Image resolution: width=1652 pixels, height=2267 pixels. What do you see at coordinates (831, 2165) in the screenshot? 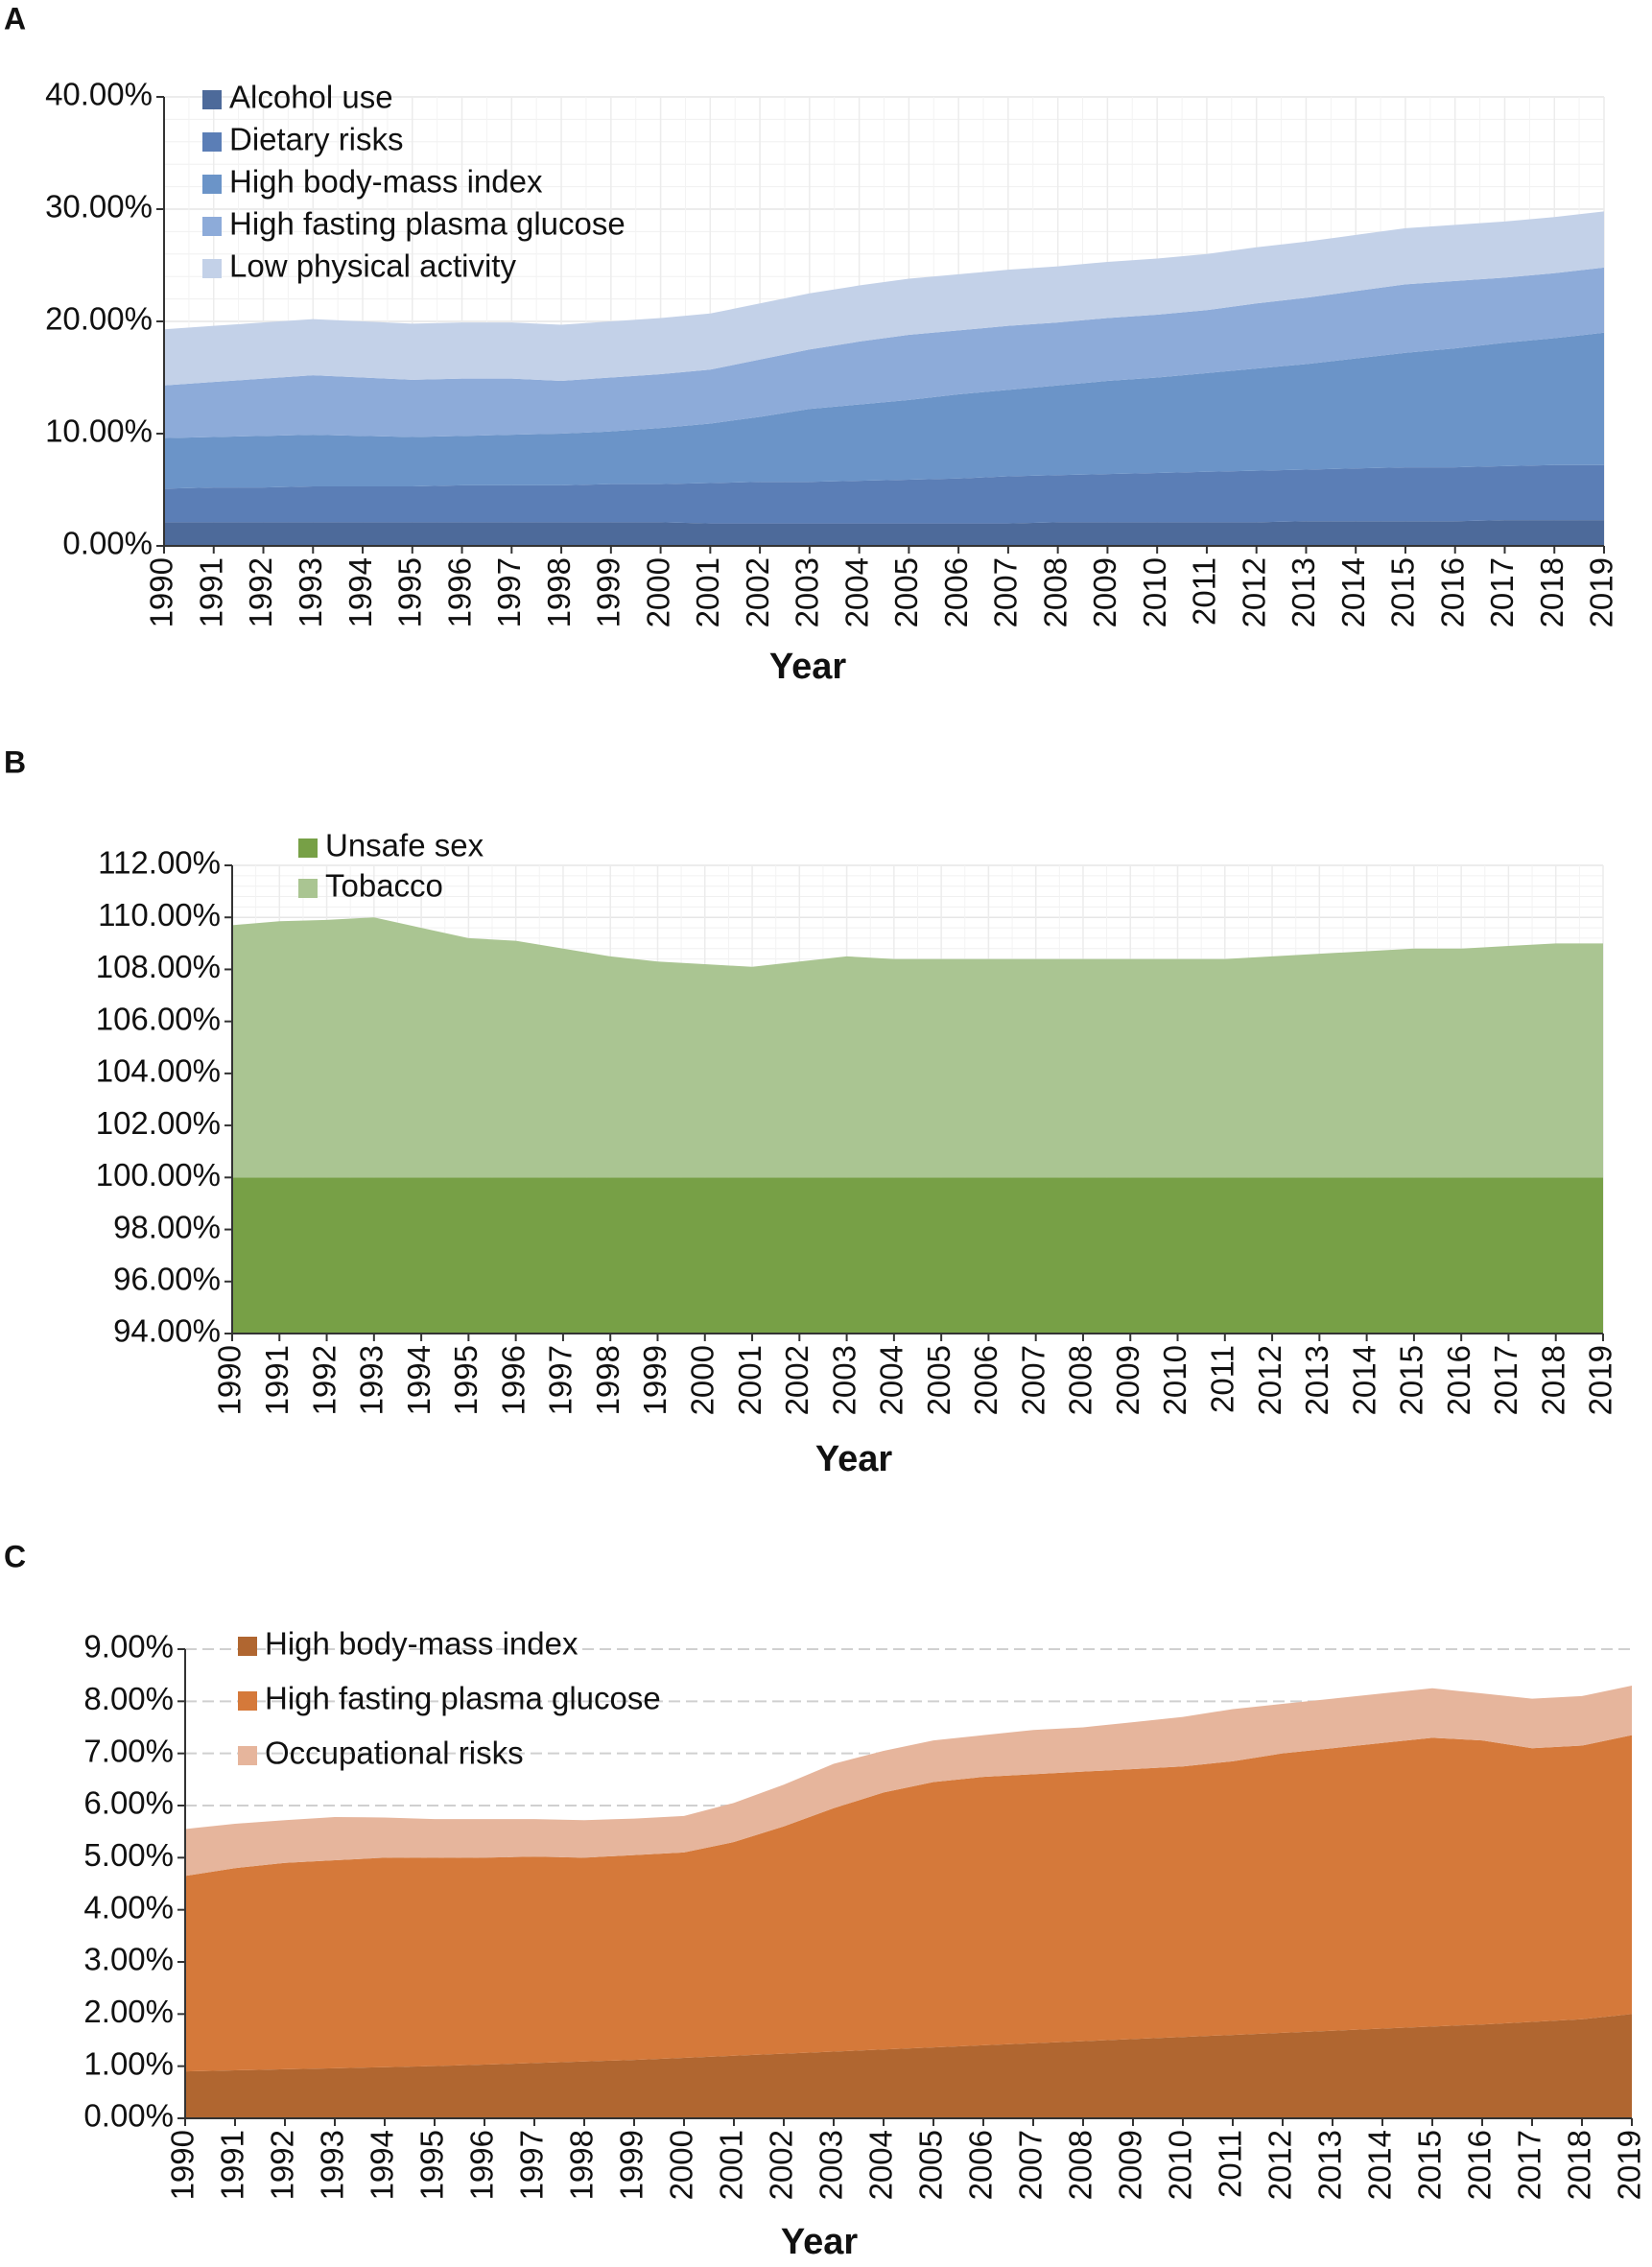
I see `x-tick-label: 2003` at bounding box center [831, 2165].